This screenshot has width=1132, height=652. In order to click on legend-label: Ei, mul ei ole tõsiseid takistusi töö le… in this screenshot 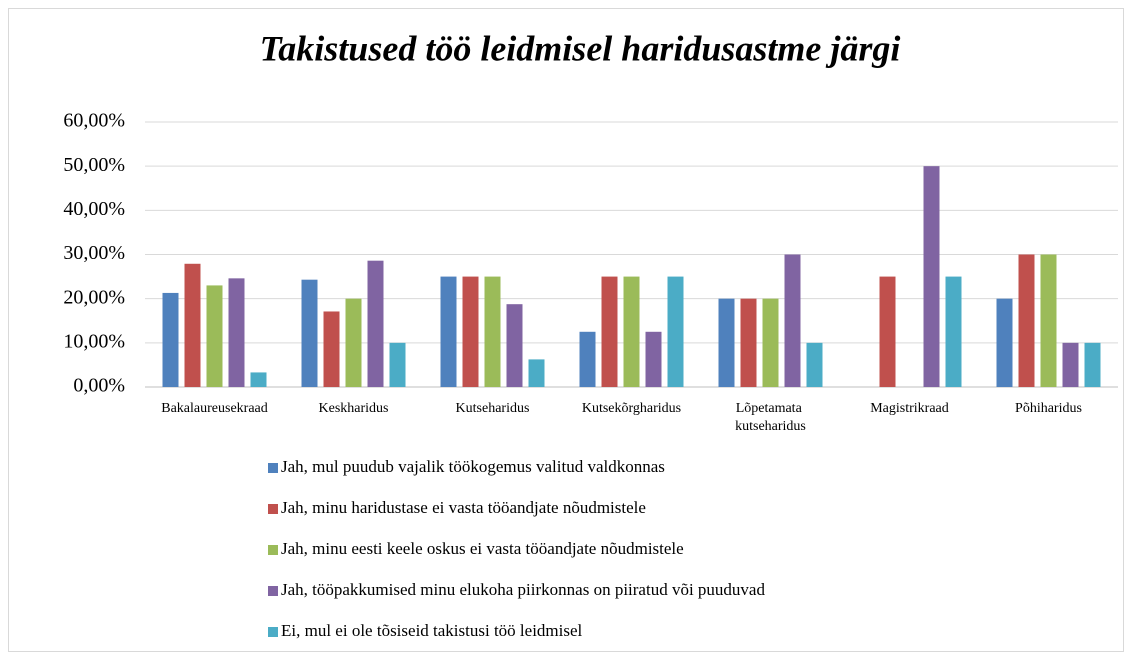, I will do `click(432, 630)`.